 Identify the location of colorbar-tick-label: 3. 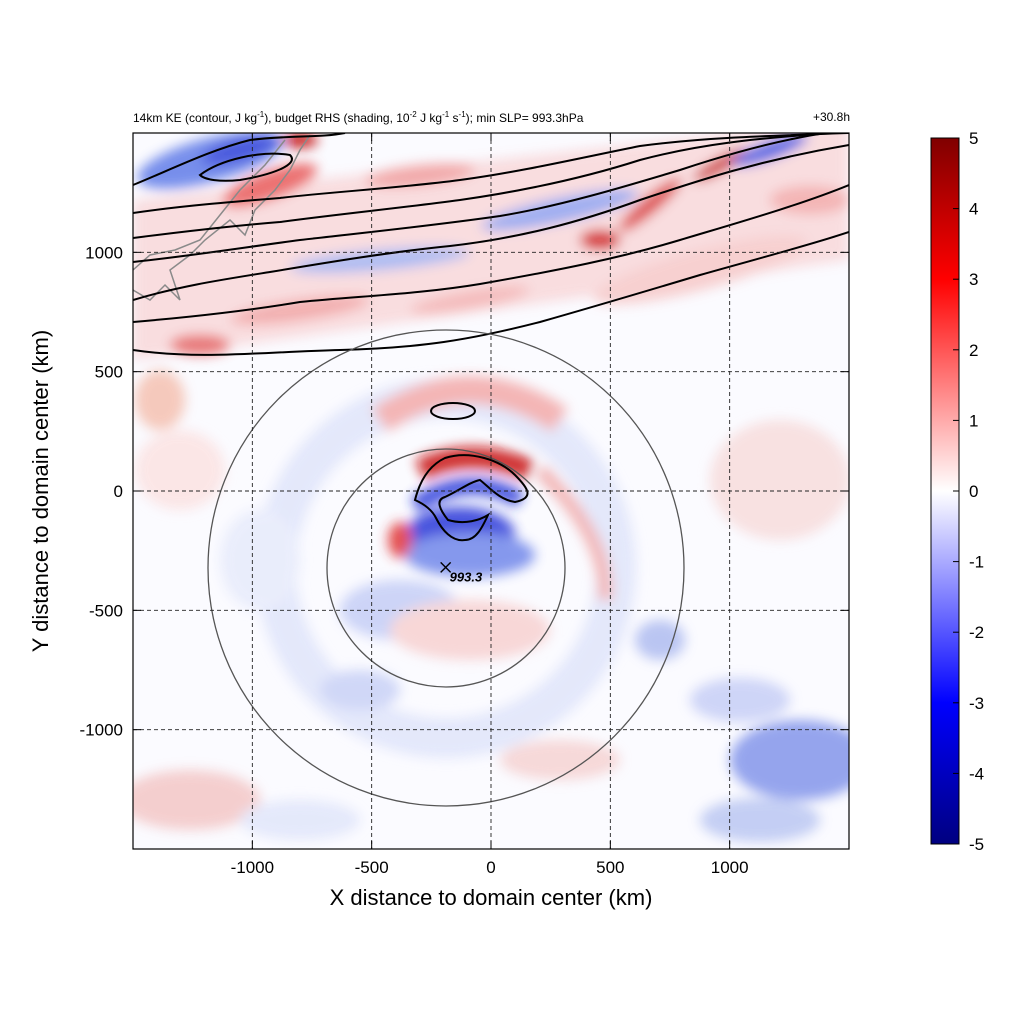
(973, 279).